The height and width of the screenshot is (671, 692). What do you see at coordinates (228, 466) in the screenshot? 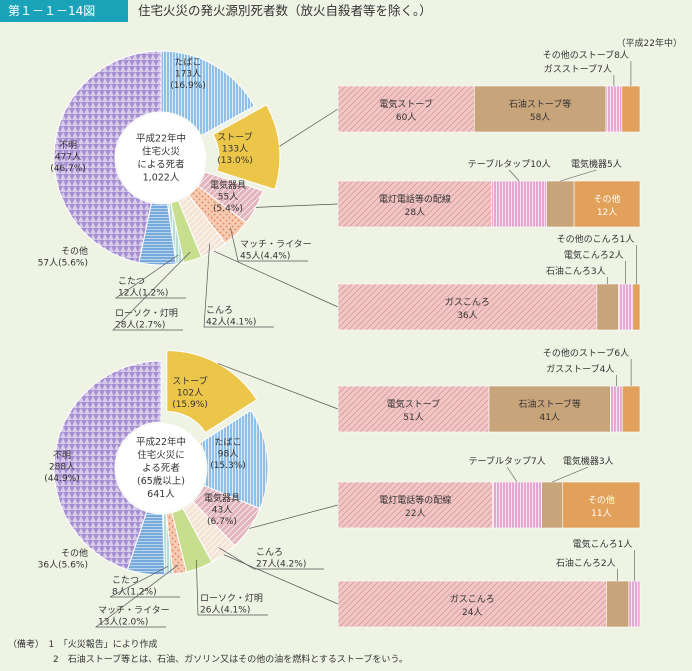
I see `pie2-label-tobacco: (15.3%)` at bounding box center [228, 466].